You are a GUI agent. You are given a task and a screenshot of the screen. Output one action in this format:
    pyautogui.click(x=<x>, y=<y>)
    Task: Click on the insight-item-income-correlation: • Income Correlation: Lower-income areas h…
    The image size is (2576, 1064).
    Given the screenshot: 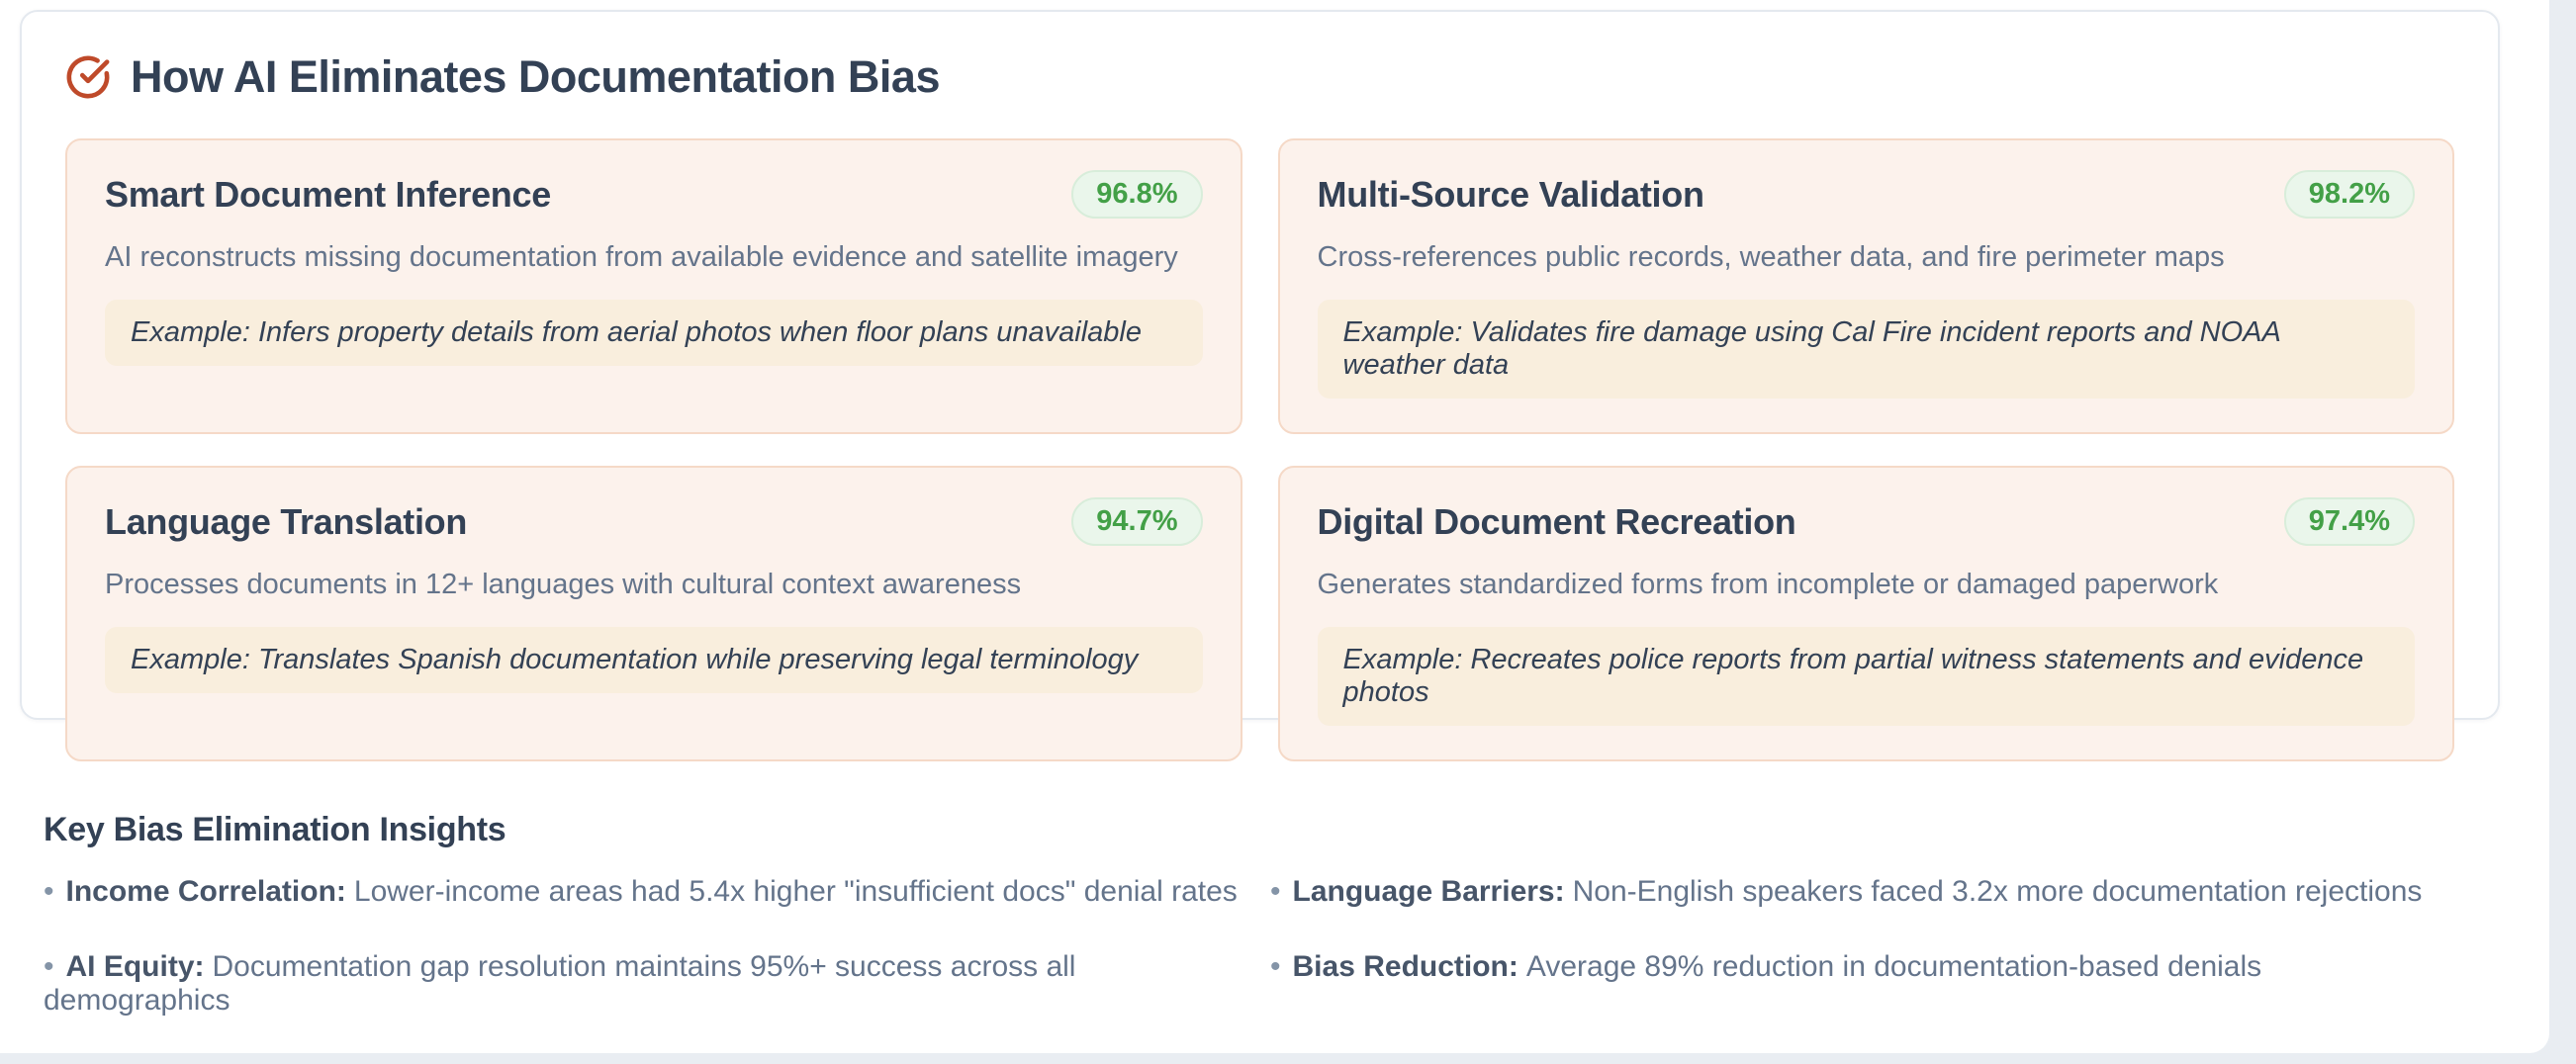 What is the action you would take?
    pyautogui.click(x=657, y=892)
    